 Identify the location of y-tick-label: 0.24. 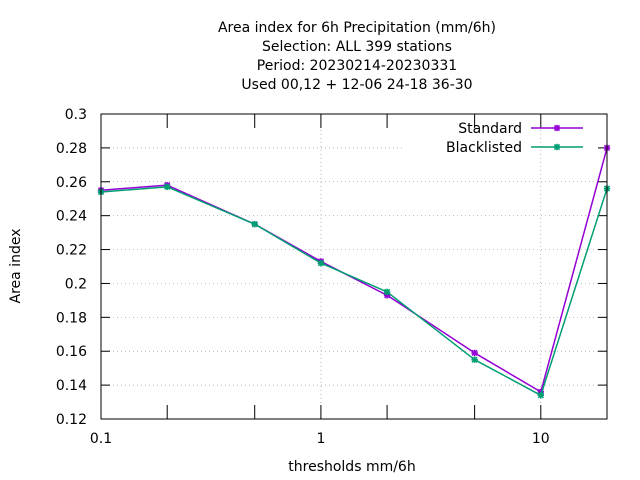
(71, 217).